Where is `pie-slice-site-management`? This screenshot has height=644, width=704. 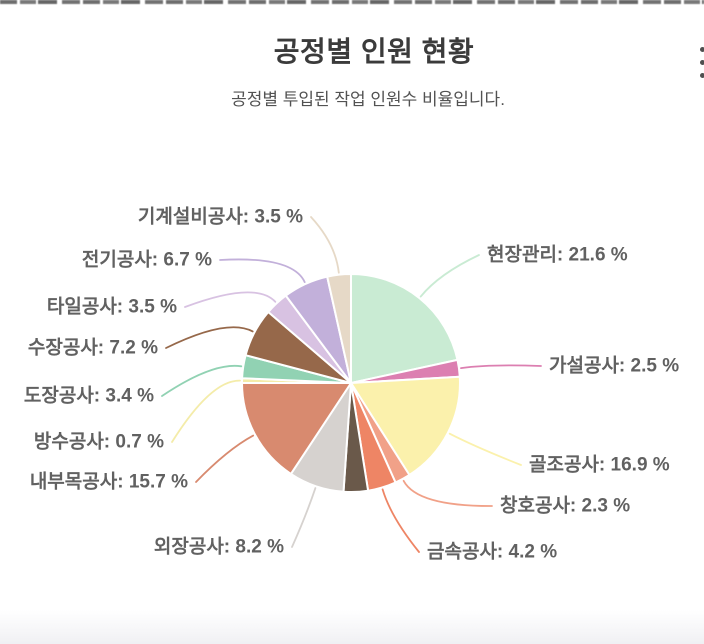
pie-slice-site-management is located at coordinates (404, 328).